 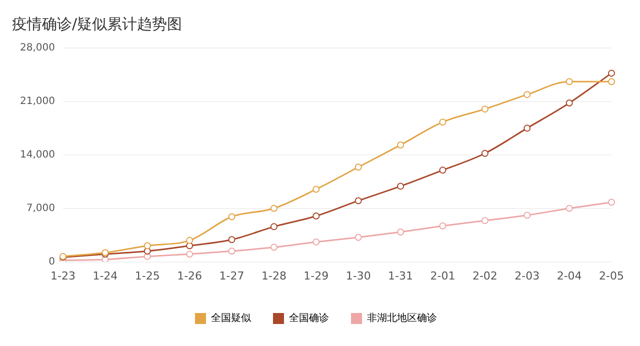 What do you see at coordinates (401, 275) in the screenshot?
I see `x-tick-label: 1-31` at bounding box center [401, 275].